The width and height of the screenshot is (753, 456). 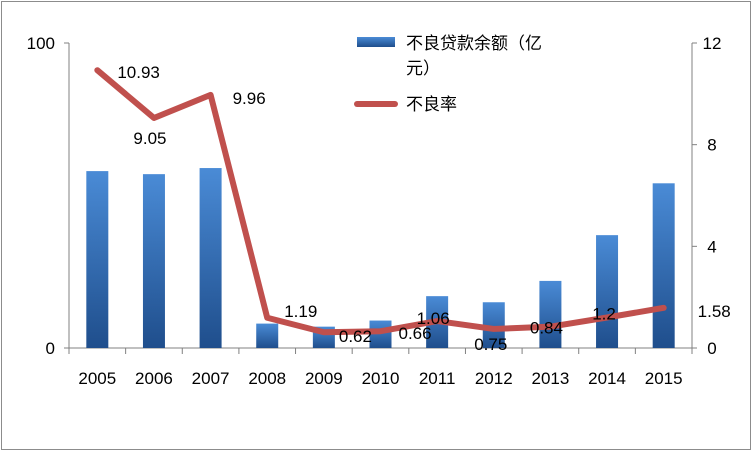 What do you see at coordinates (550, 378) in the screenshot?
I see `x-tick-label: 2013` at bounding box center [550, 378].